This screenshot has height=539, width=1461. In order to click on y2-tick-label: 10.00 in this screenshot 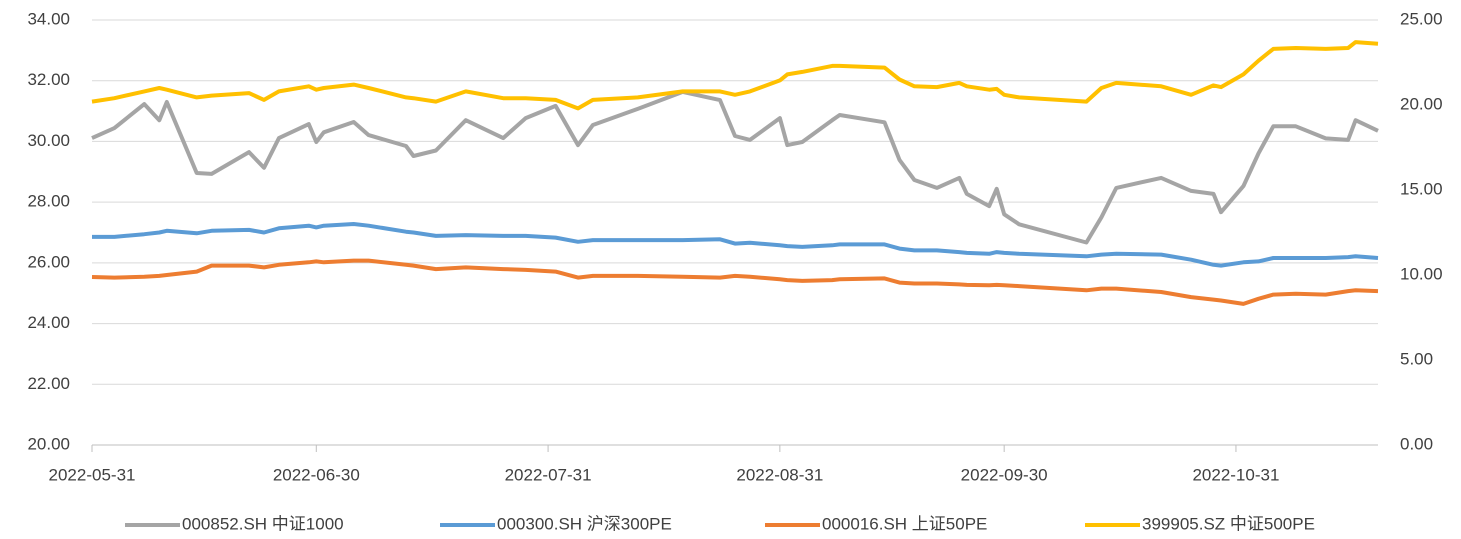, I will do `click(1421, 273)`.